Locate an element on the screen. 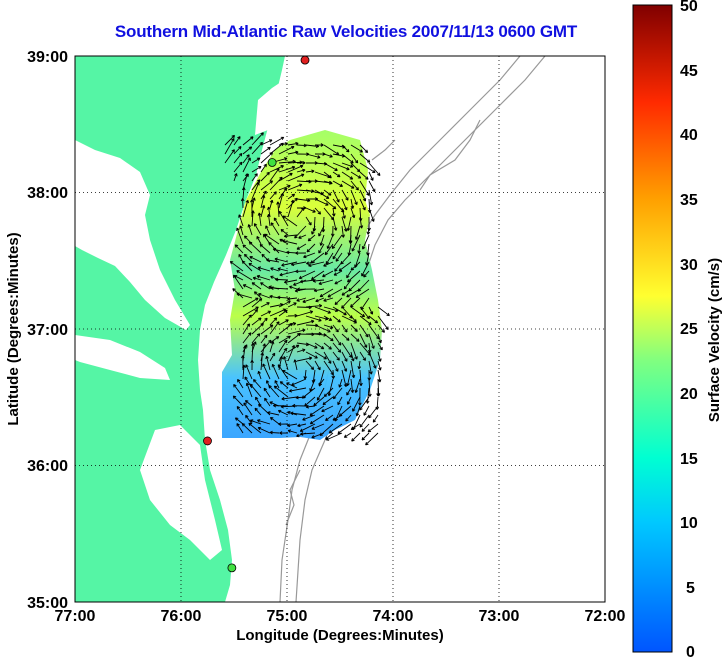 This screenshot has width=724, height=659. x-tick: 76:00 is located at coordinates (181, 616).